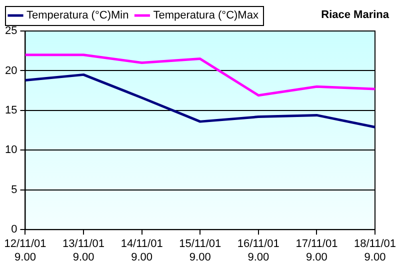 The image size is (399, 267). What do you see at coordinates (11, 31) in the screenshot?
I see `y-tick-label: 25` at bounding box center [11, 31].